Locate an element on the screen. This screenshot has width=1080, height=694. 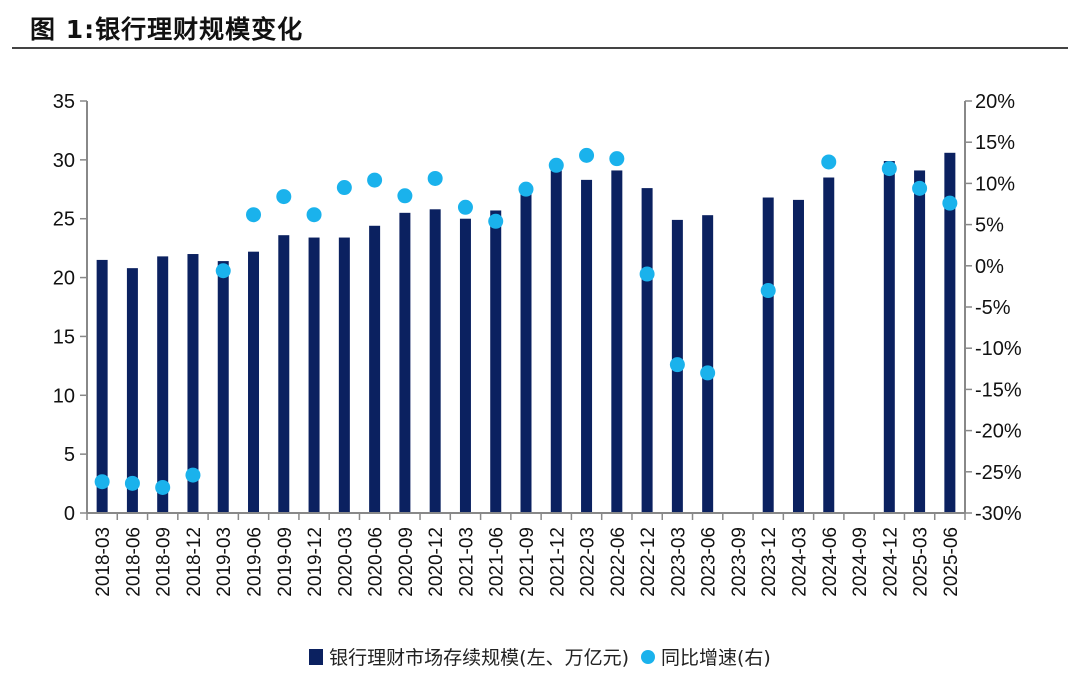
legend-item-growth: 同比增速(右) is located at coordinates (706, 656).